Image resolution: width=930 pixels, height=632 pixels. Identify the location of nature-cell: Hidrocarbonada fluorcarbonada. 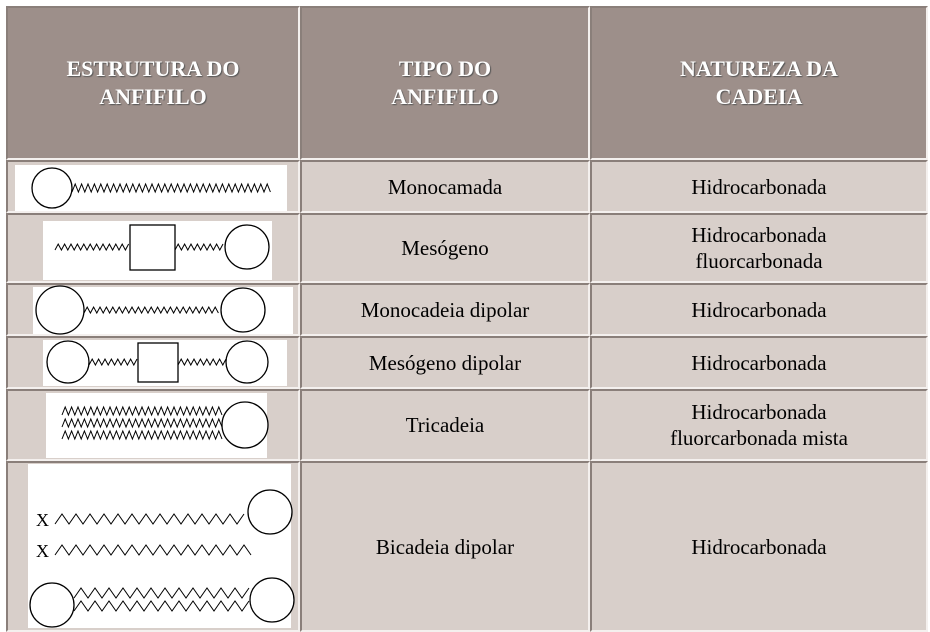
(759, 248).